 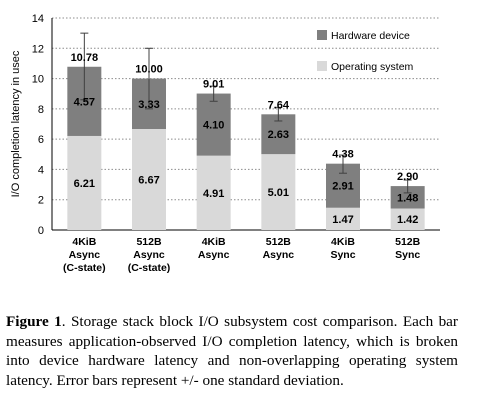 I want to click on total-value-label: 2.90, so click(x=407, y=177).